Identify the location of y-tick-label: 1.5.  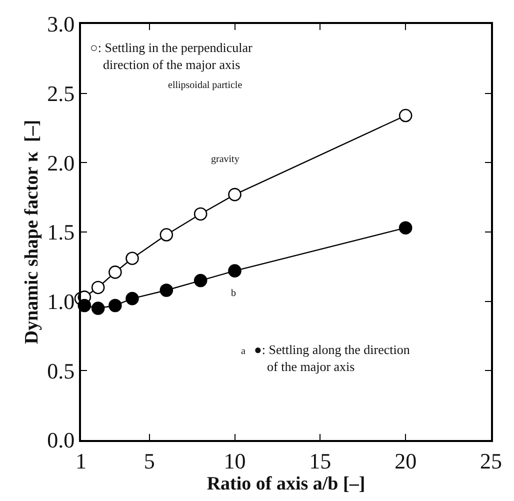
(61, 232).